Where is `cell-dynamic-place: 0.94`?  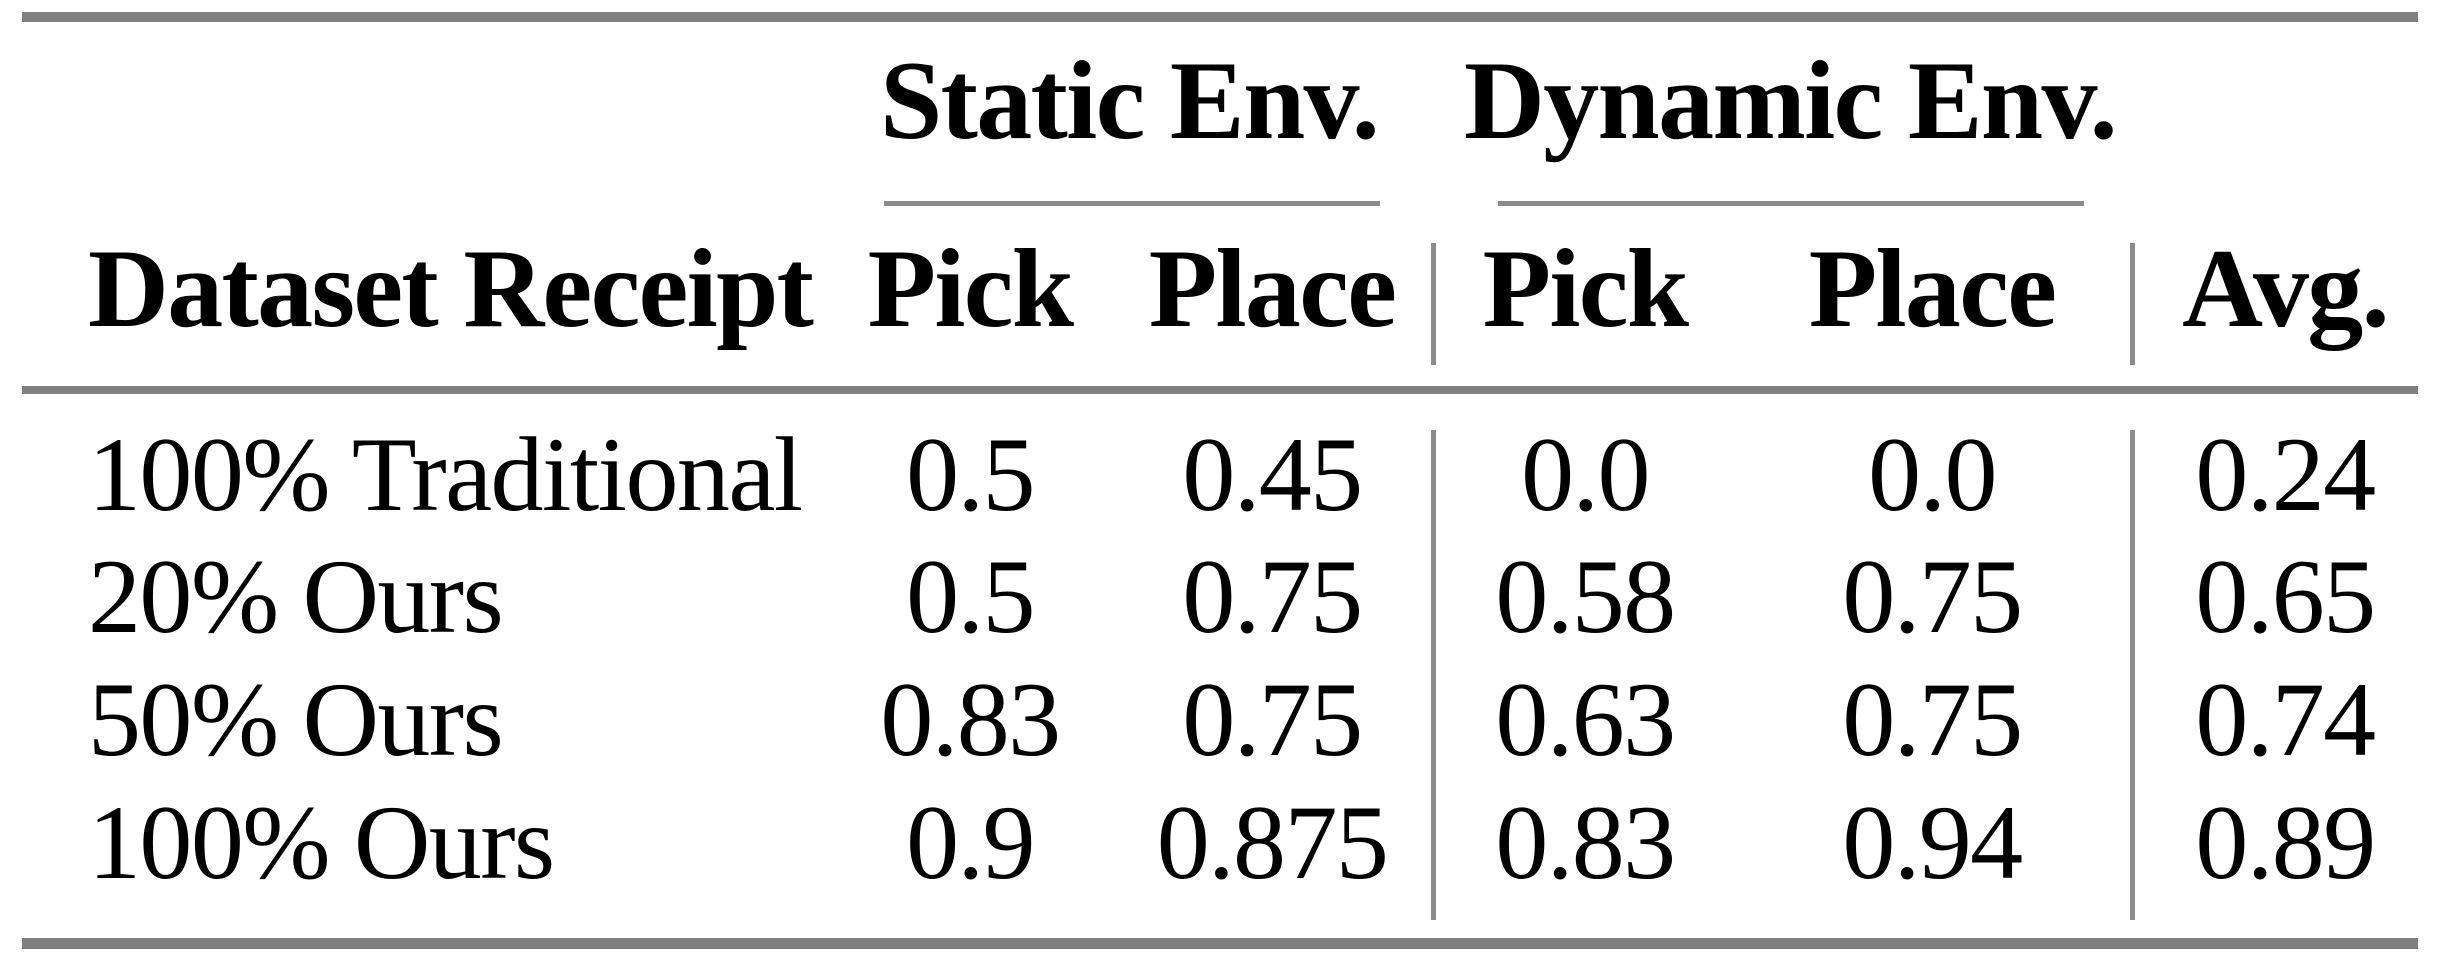
cell-dynamic-place: 0.94 is located at coordinates (1932, 842).